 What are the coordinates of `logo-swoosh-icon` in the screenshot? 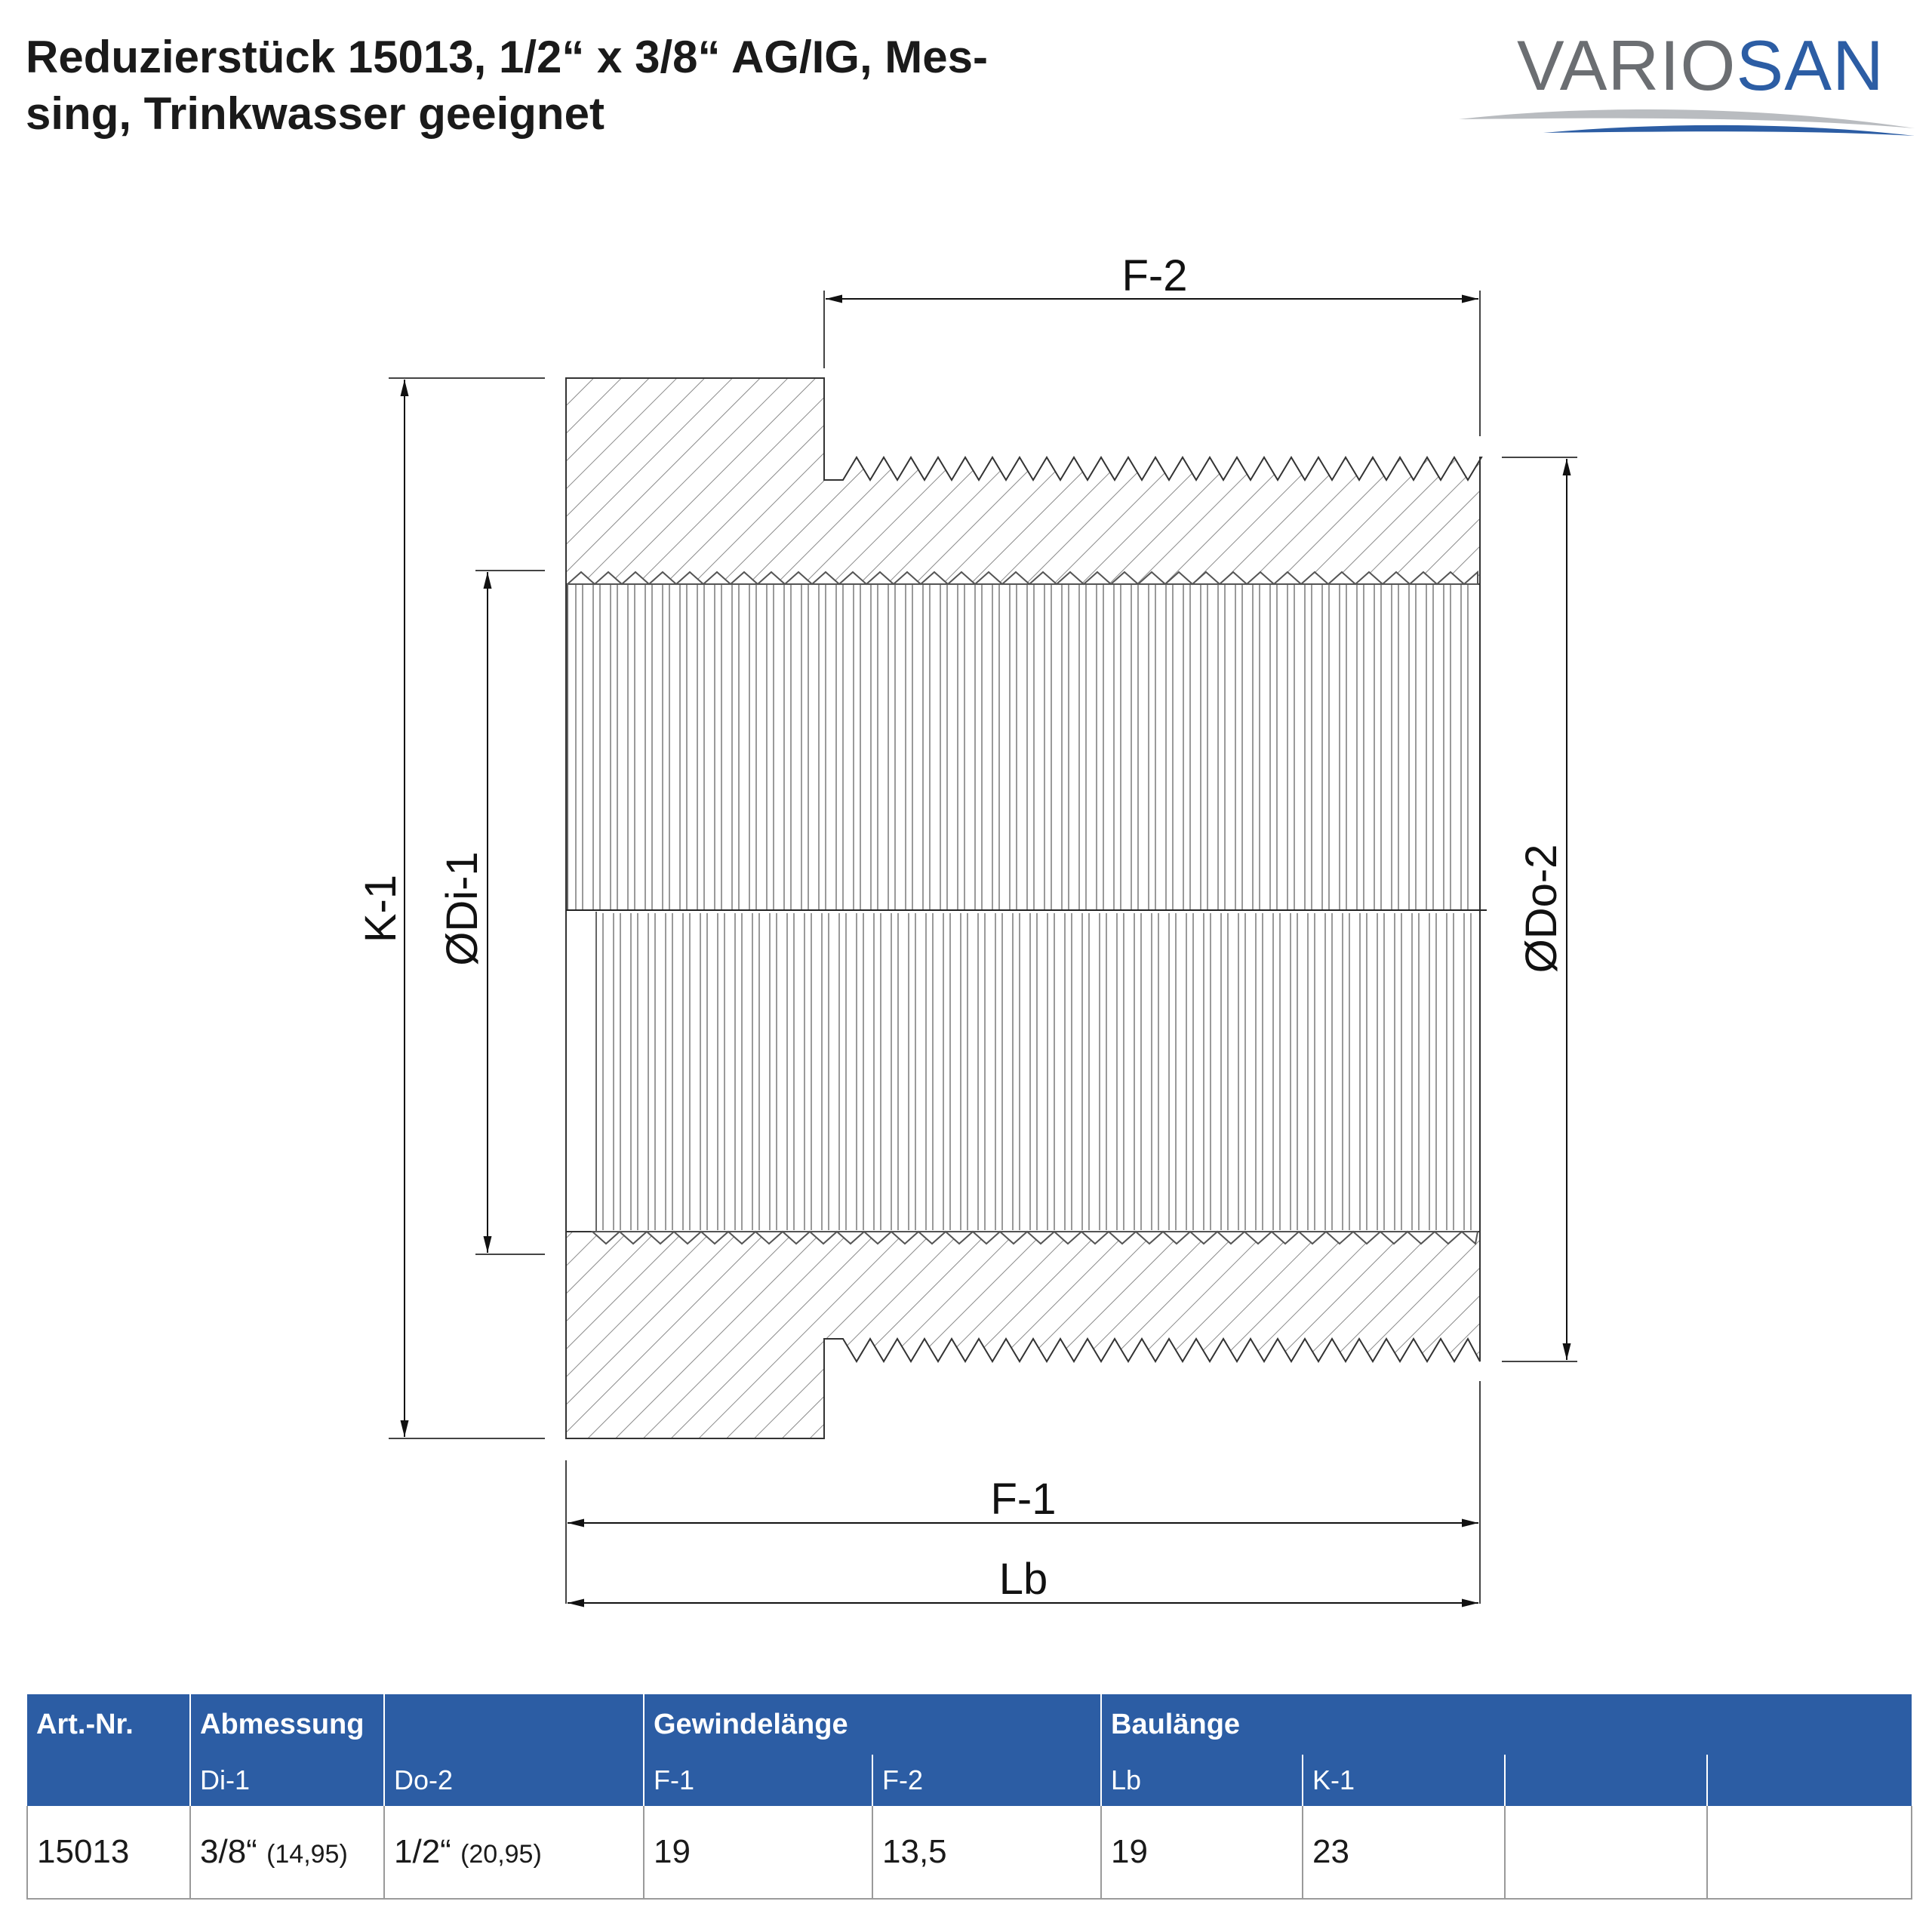 It's located at (1687, 122).